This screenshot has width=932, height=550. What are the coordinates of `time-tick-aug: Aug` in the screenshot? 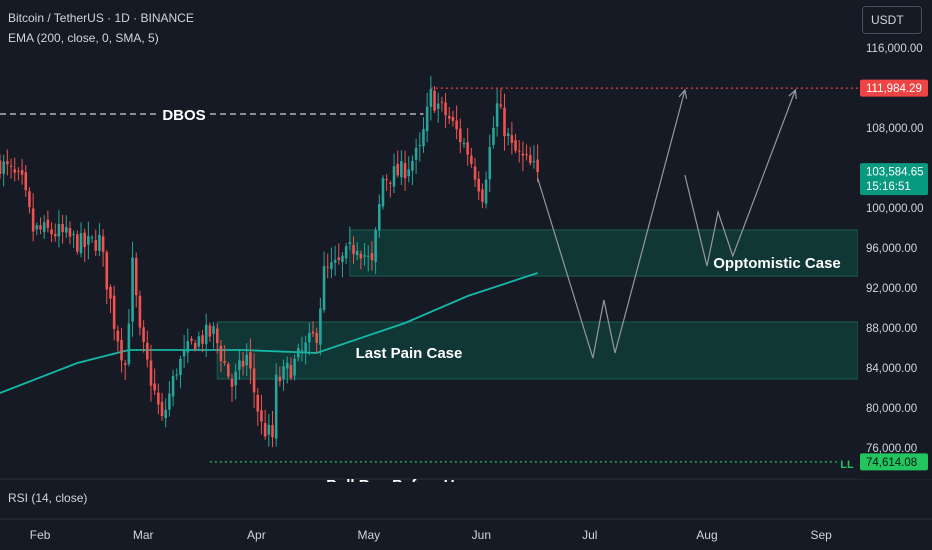 It's located at (706, 535).